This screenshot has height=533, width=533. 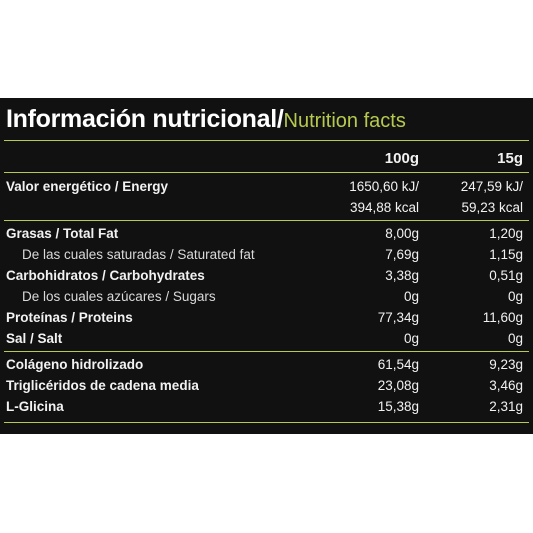 What do you see at coordinates (506, 364) in the screenshot?
I see `row-value-15g: 9,23g` at bounding box center [506, 364].